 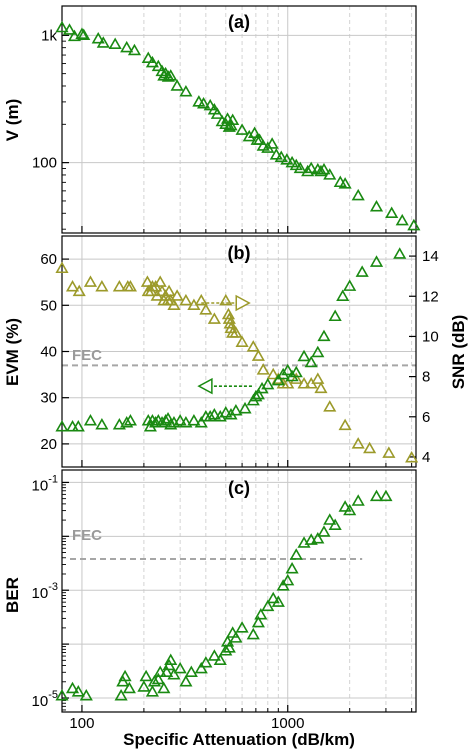 I want to click on trend-arrow-head, so click(x=243, y=303).